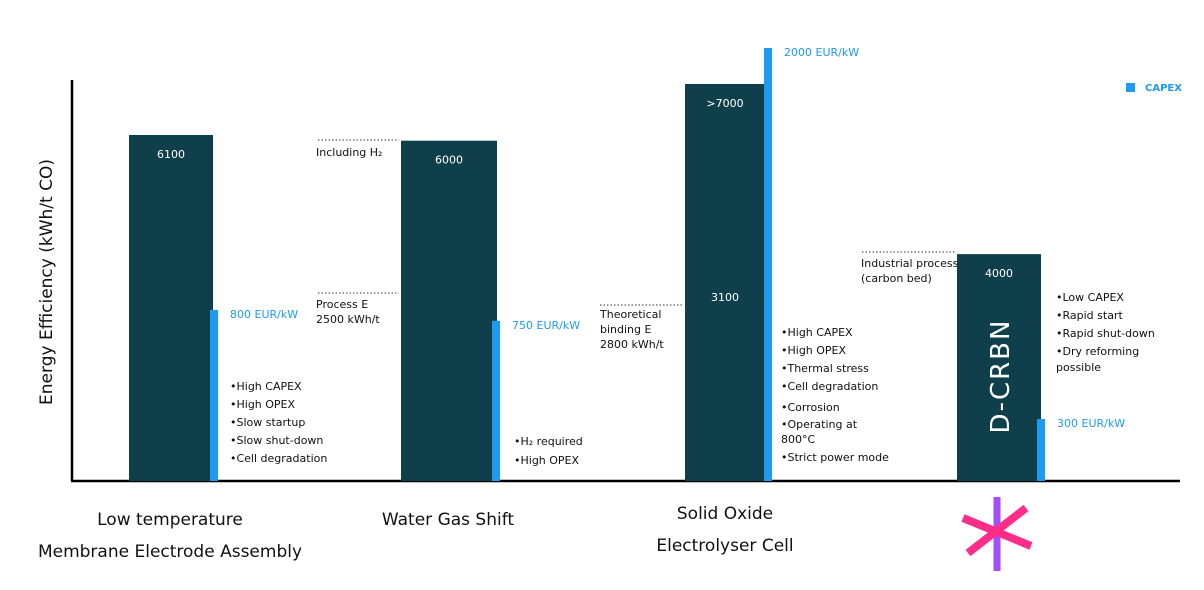 This screenshot has width=1204, height=590. I want to click on annotation-line: 800°C, so click(798, 439).